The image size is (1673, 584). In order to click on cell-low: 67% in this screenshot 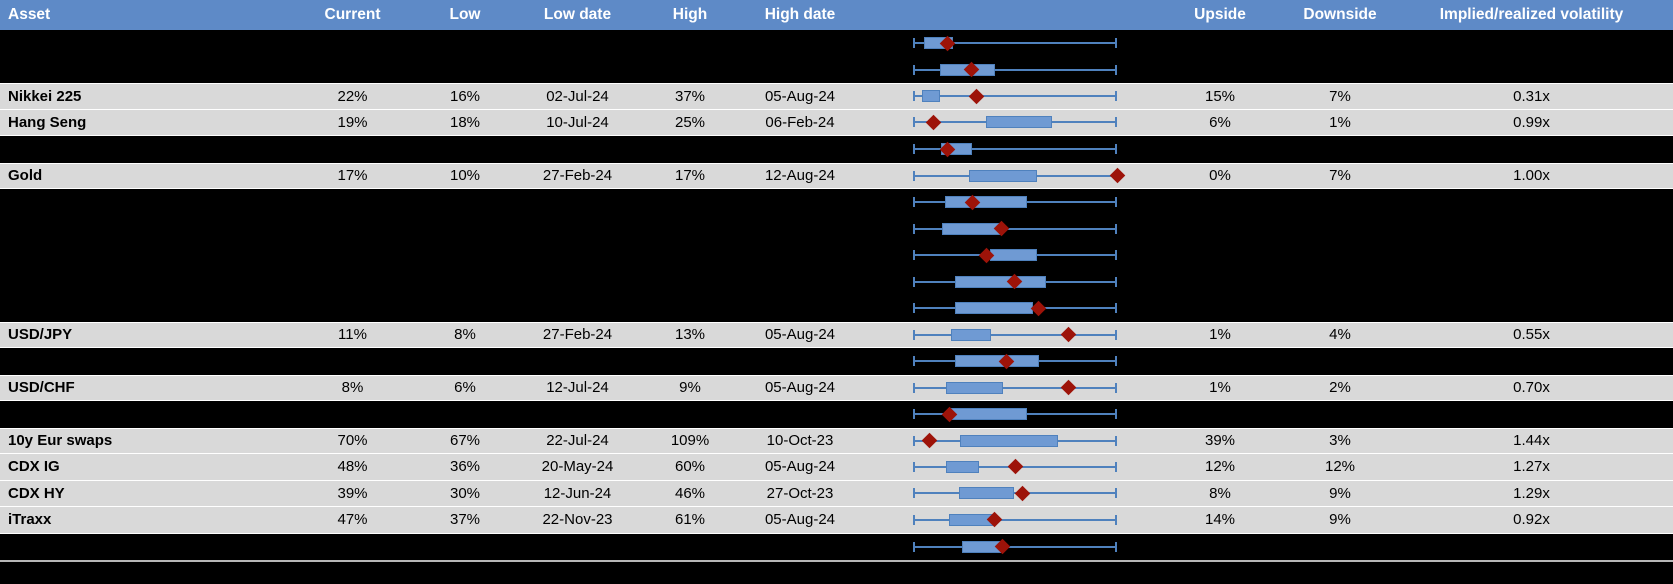, I will do `click(465, 441)`.